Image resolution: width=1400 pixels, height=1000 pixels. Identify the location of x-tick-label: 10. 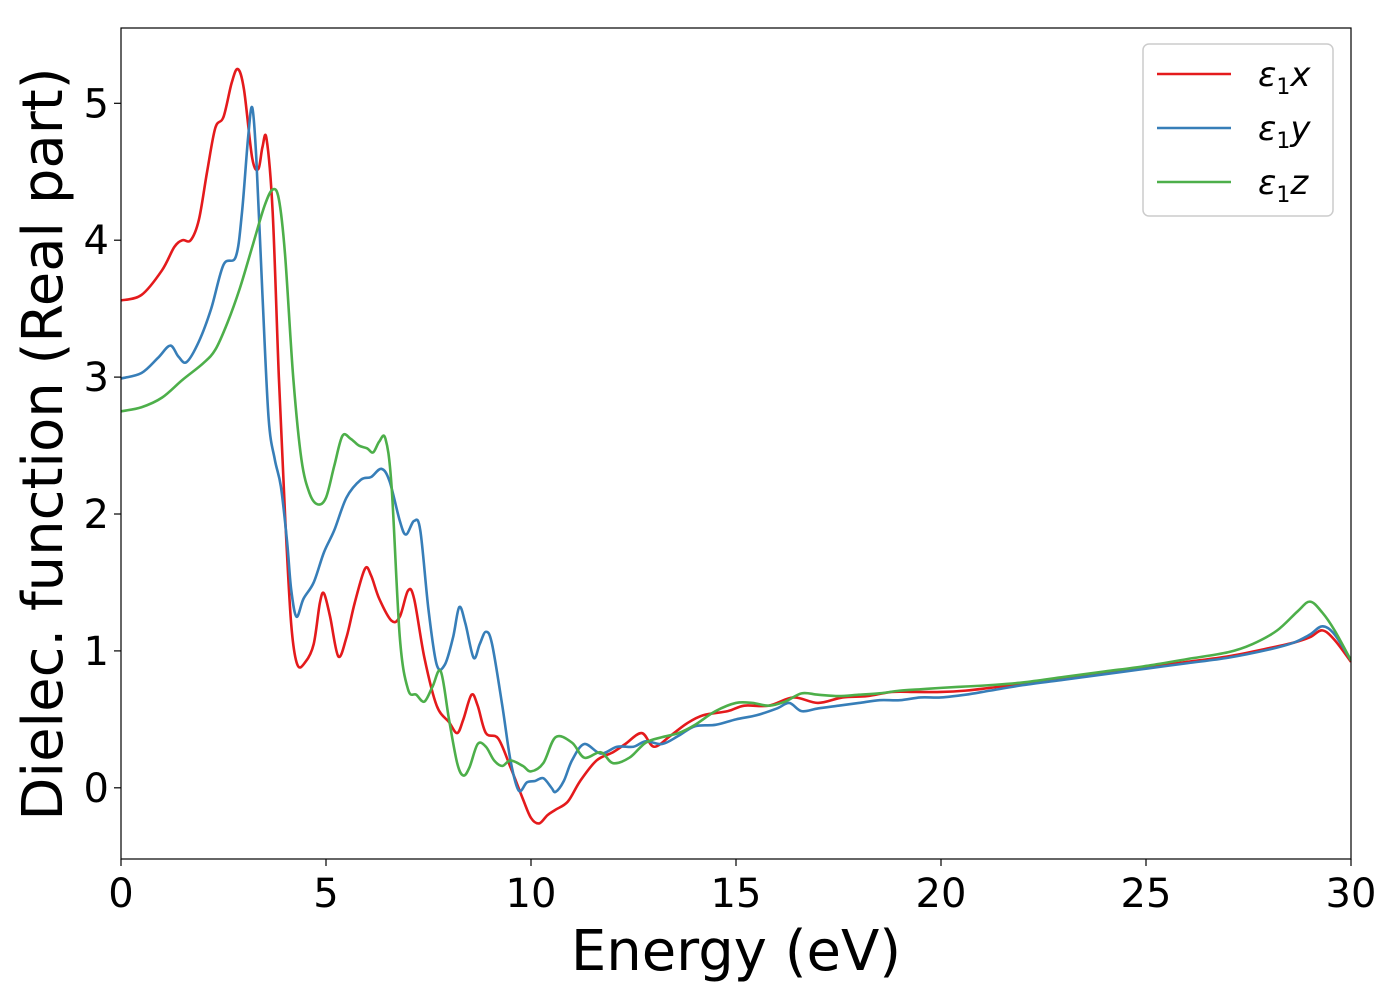
(531, 894).